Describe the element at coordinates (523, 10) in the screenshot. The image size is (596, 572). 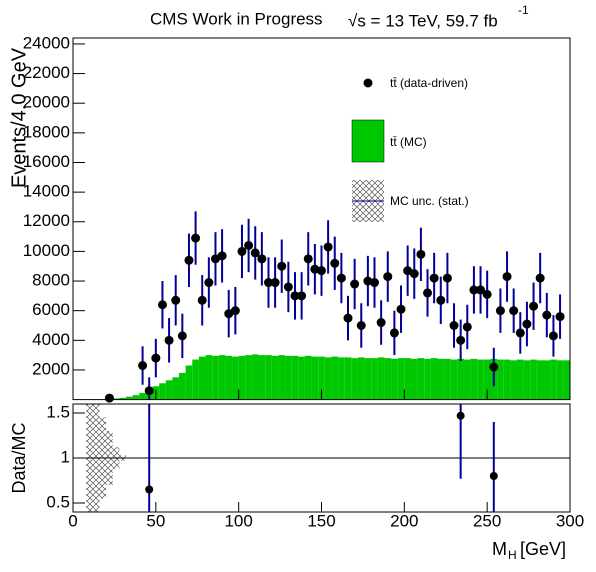
I see `subtitle-sup: -1` at that location.